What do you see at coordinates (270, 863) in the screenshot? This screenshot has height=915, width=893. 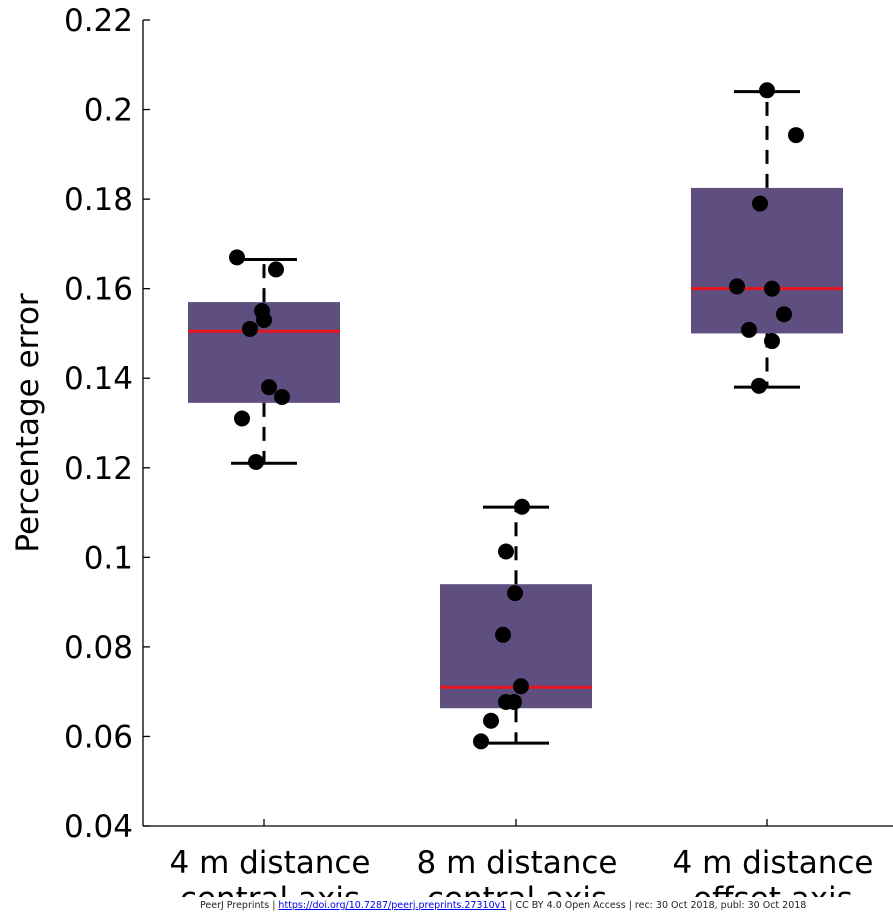 I see `x-tick-label-1-line-1: 4 m distance` at bounding box center [270, 863].